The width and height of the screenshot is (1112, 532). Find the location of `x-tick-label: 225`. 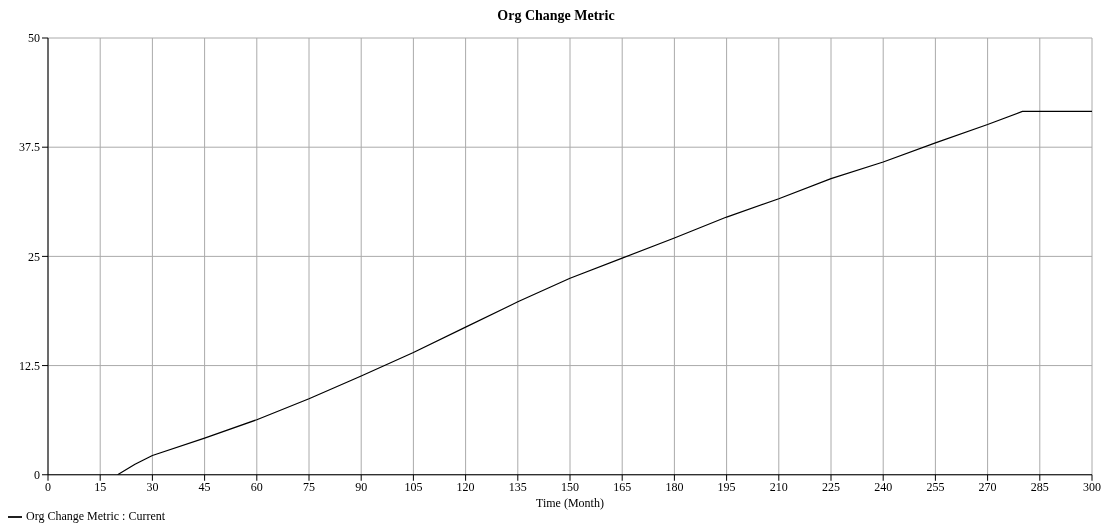

x-tick-label: 225 is located at coordinates (831, 487).